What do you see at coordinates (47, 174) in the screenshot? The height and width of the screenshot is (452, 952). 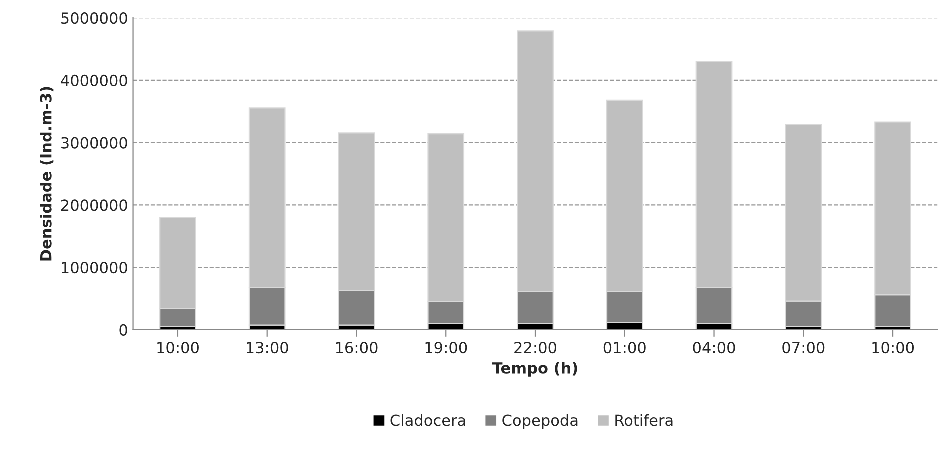 I see `y-axis-title: Densidade (Ind.m-3)` at bounding box center [47, 174].